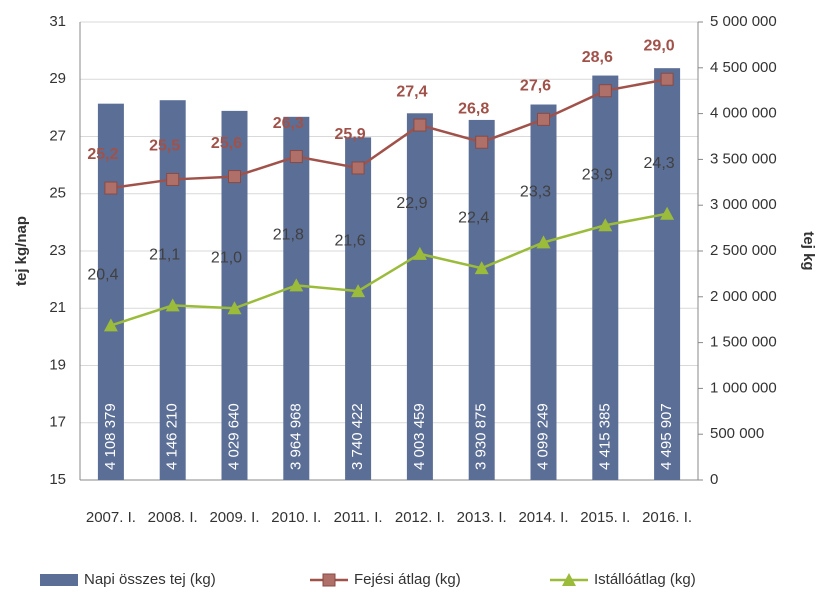 Image resolution: width=824 pixels, height=593 pixels. I want to click on y-tick-label: 29, so click(57, 78).